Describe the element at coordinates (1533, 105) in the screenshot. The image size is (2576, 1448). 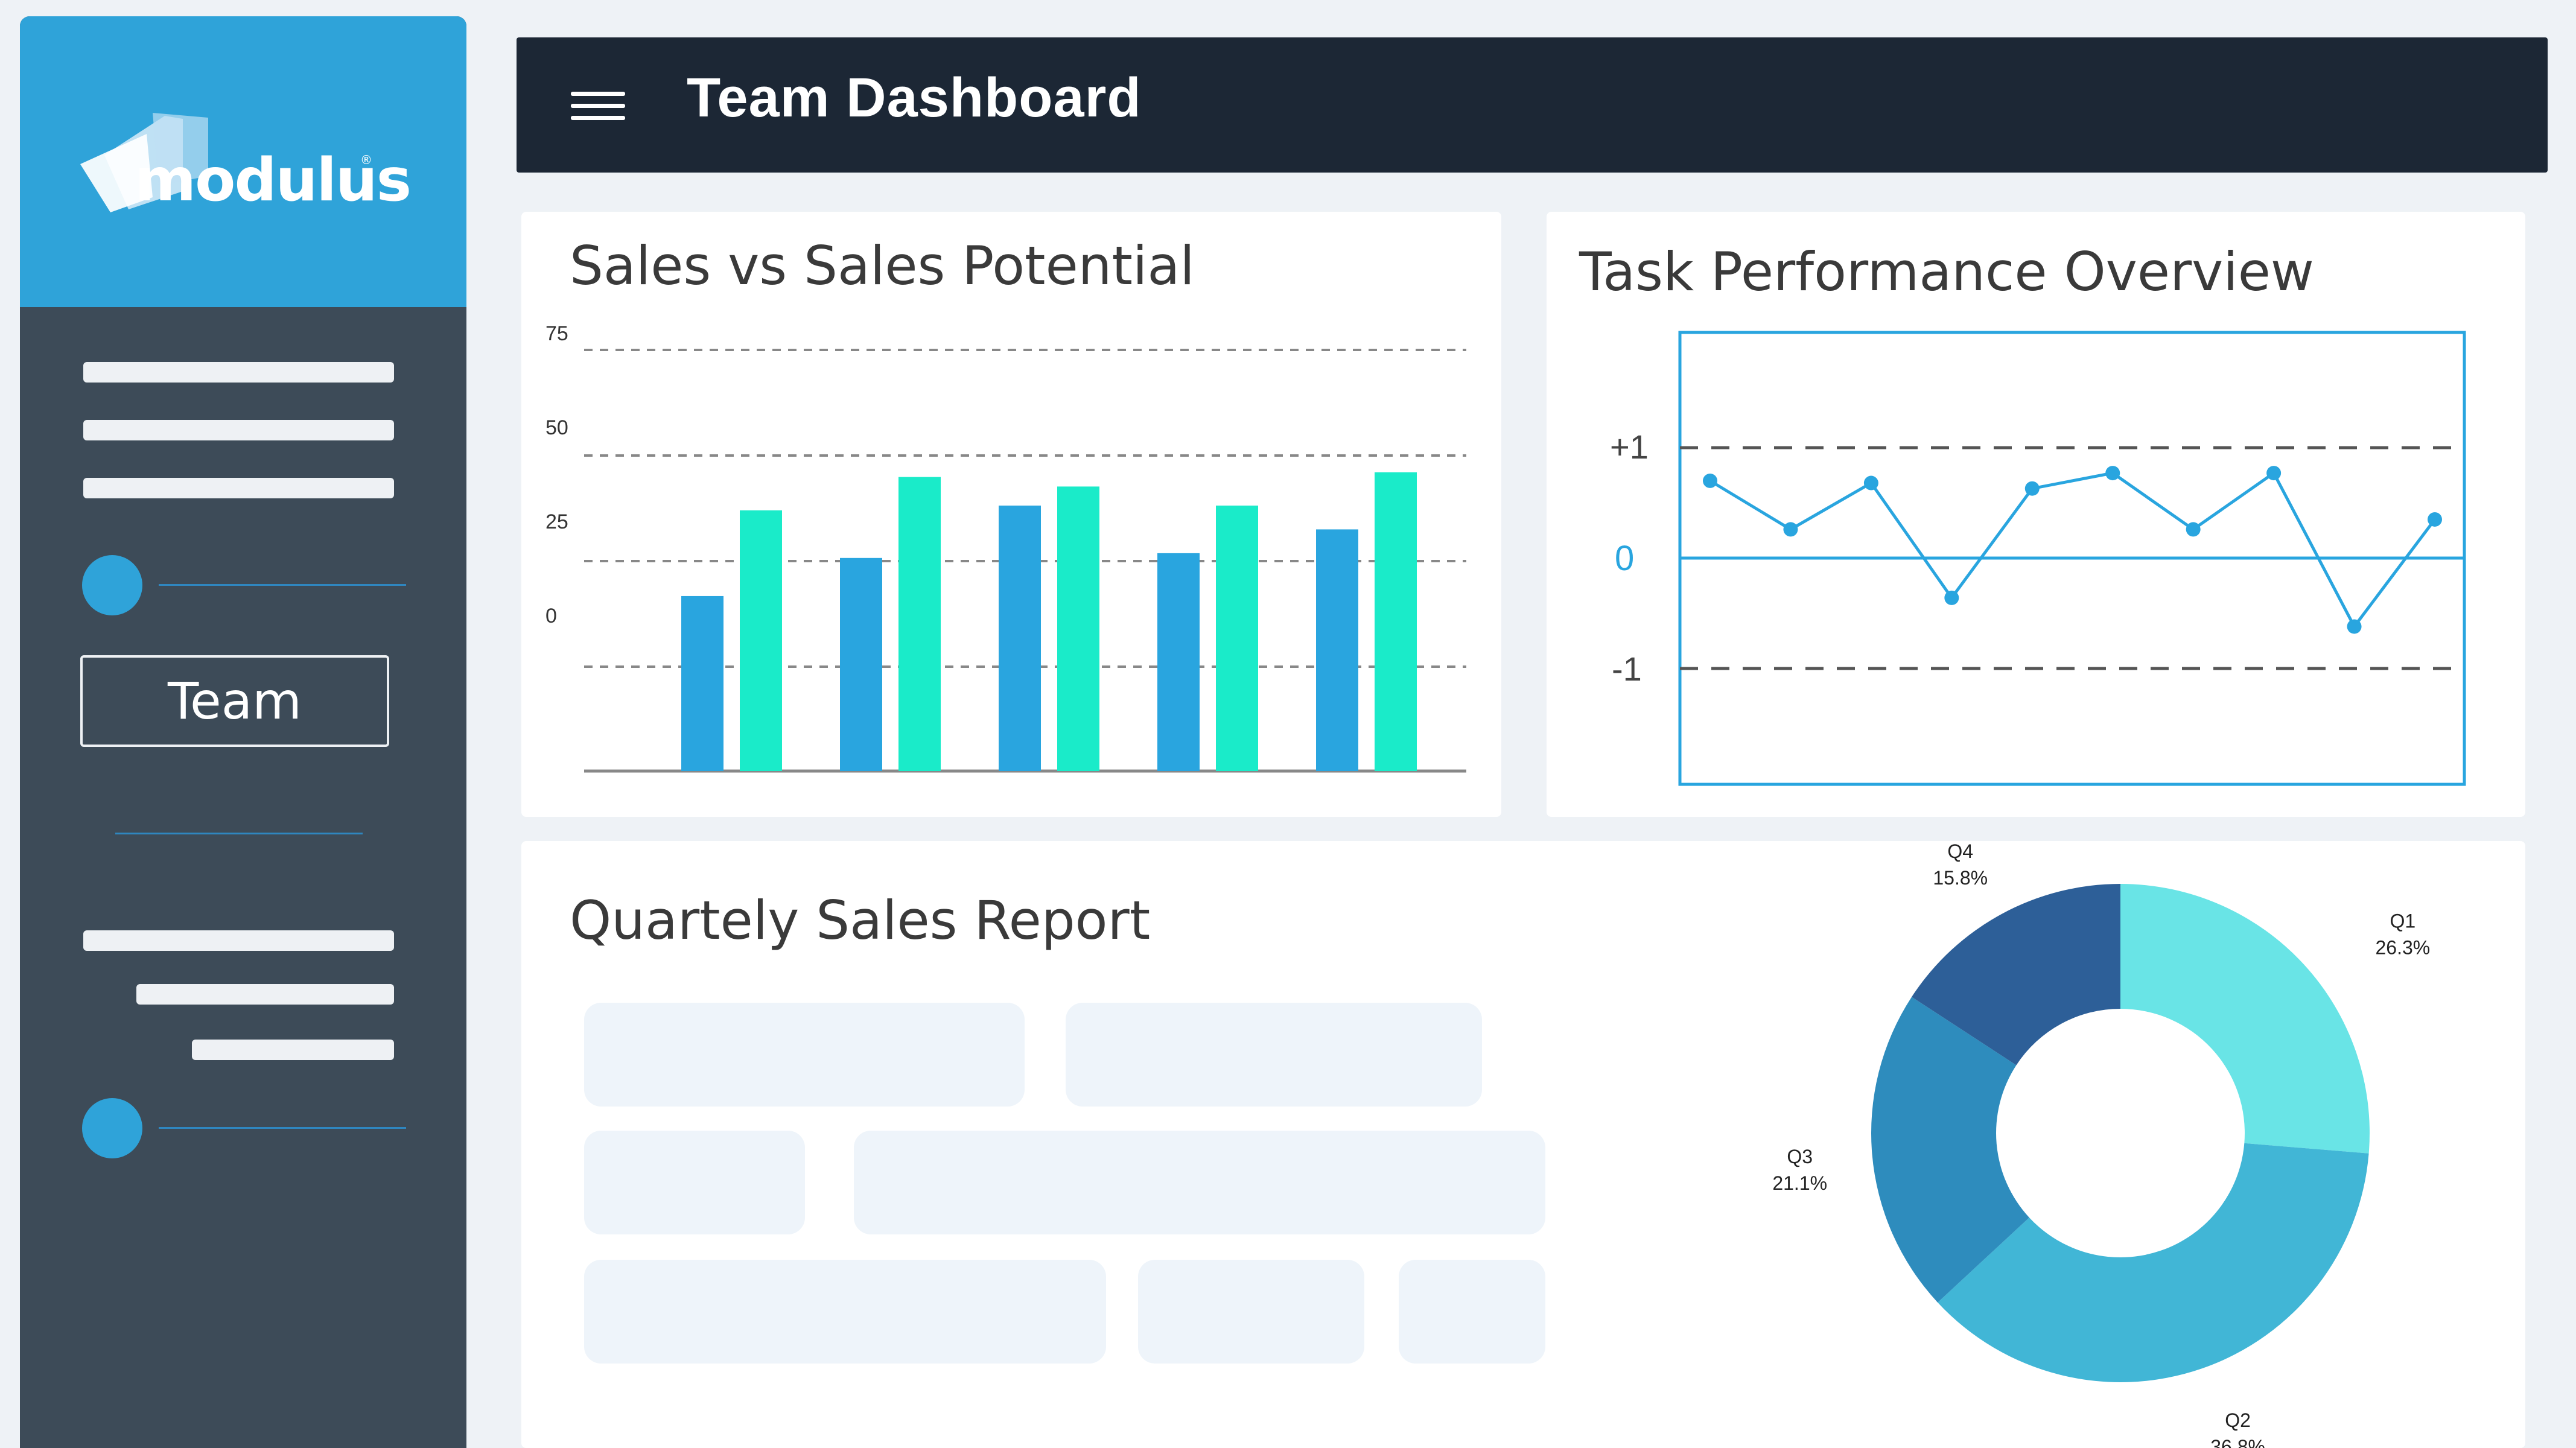
I see `top-header: Team Dashboard` at that location.